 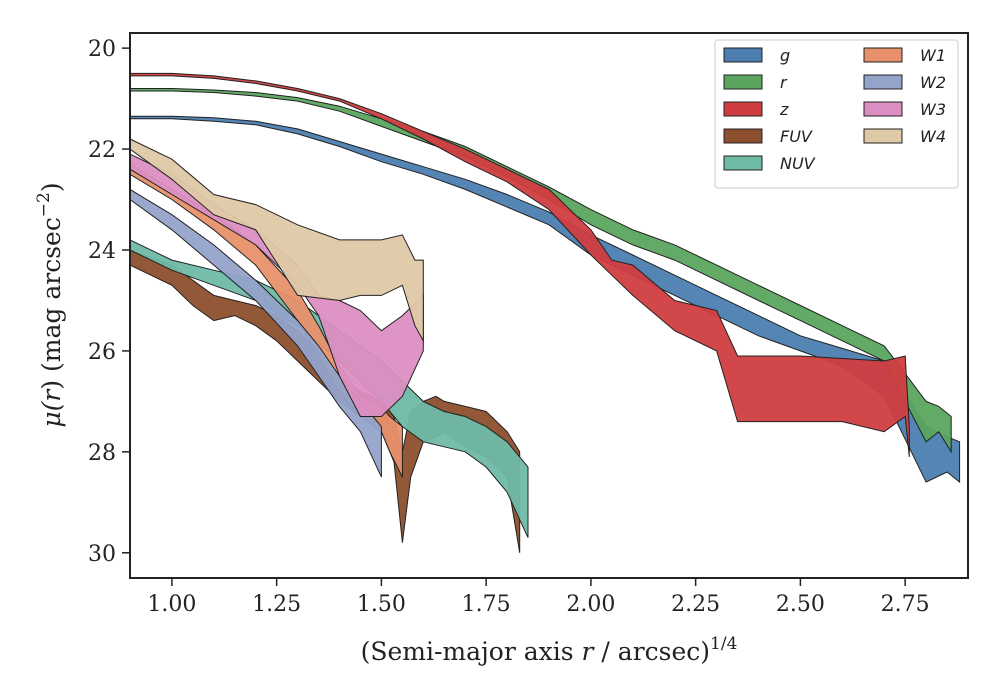 I want to click on legend-swatch-r, so click(x=743, y=82).